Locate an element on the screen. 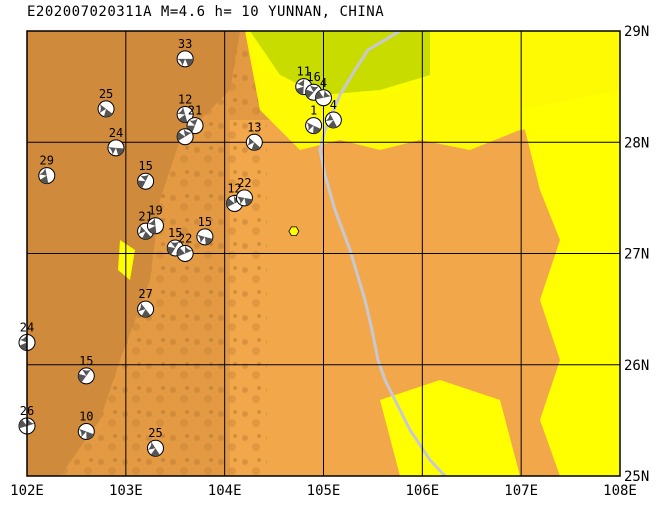 This screenshot has height=505, width=669. lon-tick-label: 102E is located at coordinates (27, 491).